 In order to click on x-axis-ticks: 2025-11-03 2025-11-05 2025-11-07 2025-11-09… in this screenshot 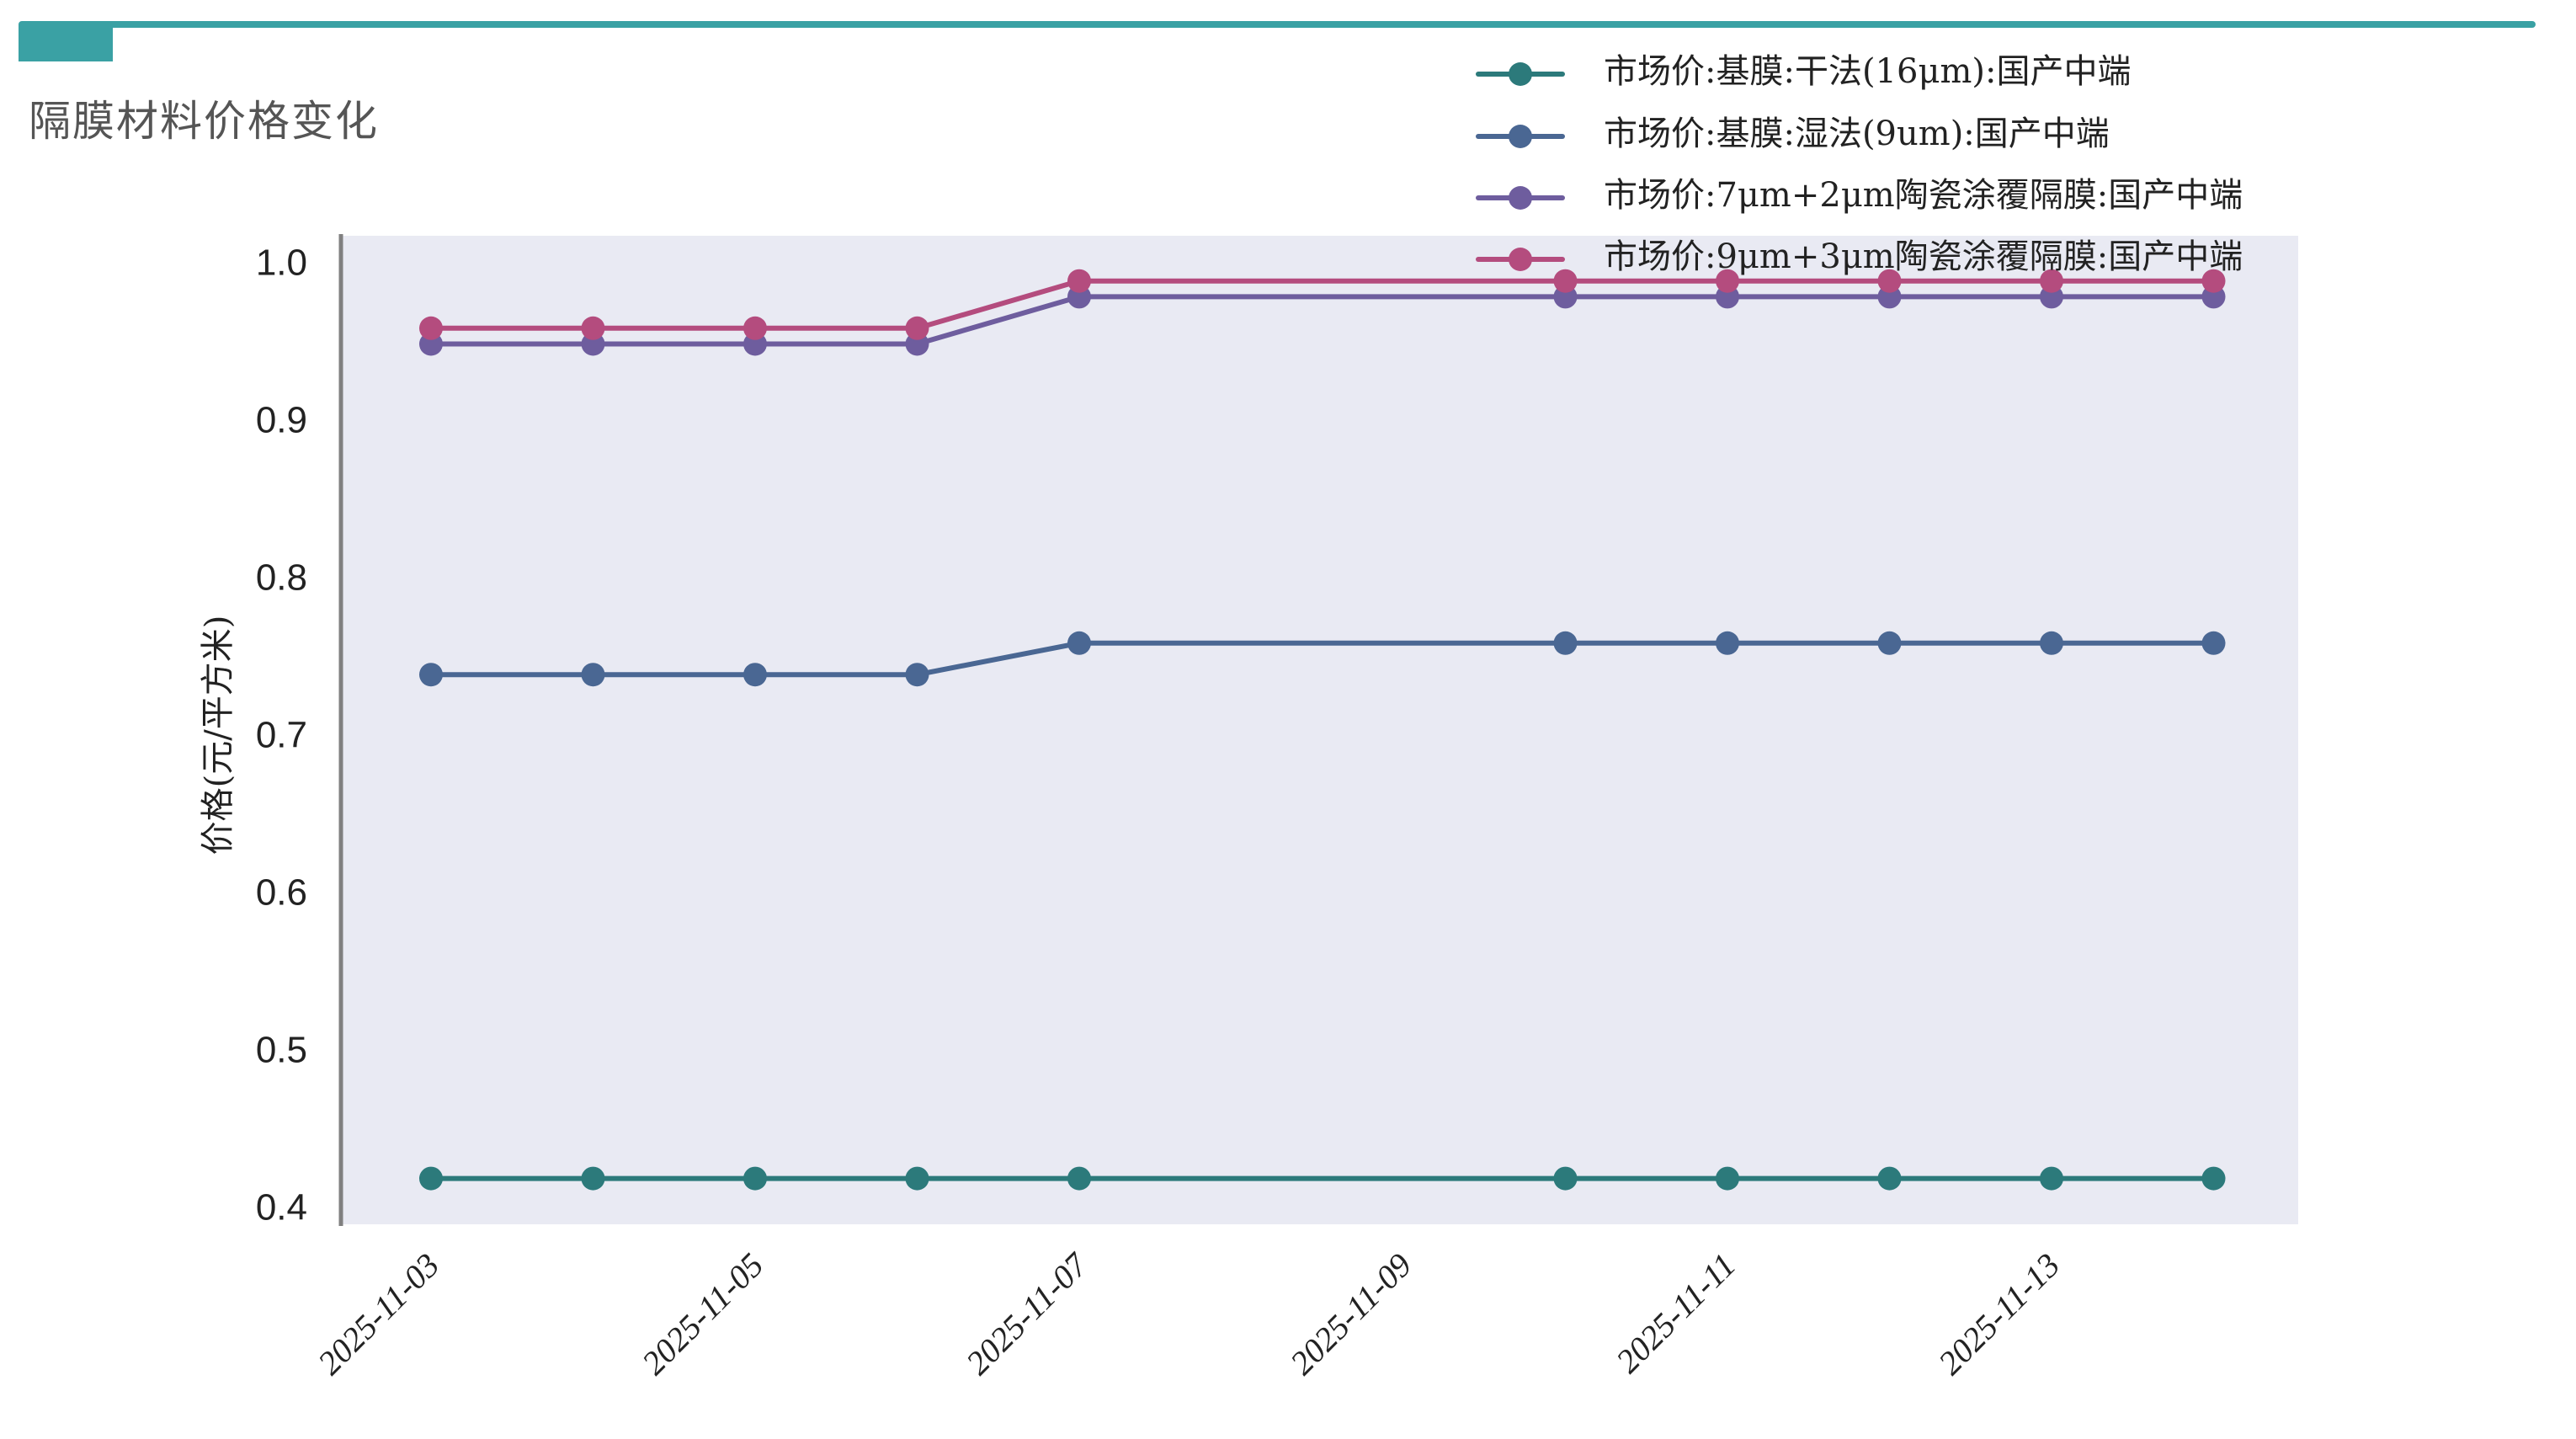, I will do `click(1190, 1313)`.